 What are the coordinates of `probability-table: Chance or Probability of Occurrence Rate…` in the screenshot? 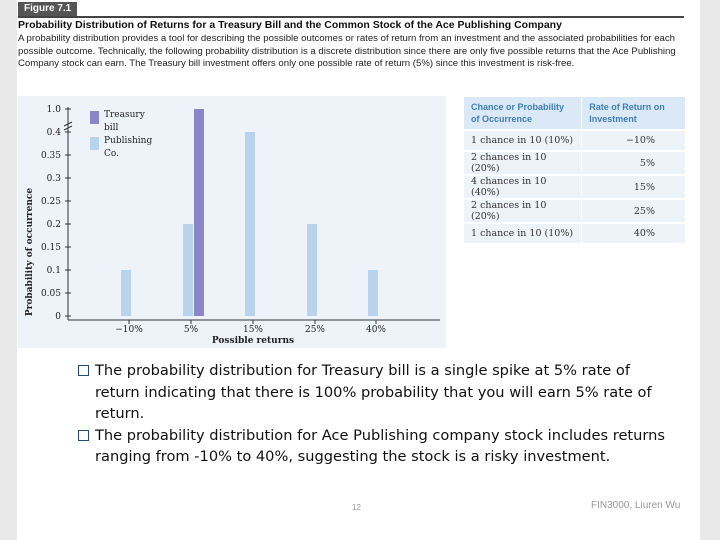 It's located at (574, 170).